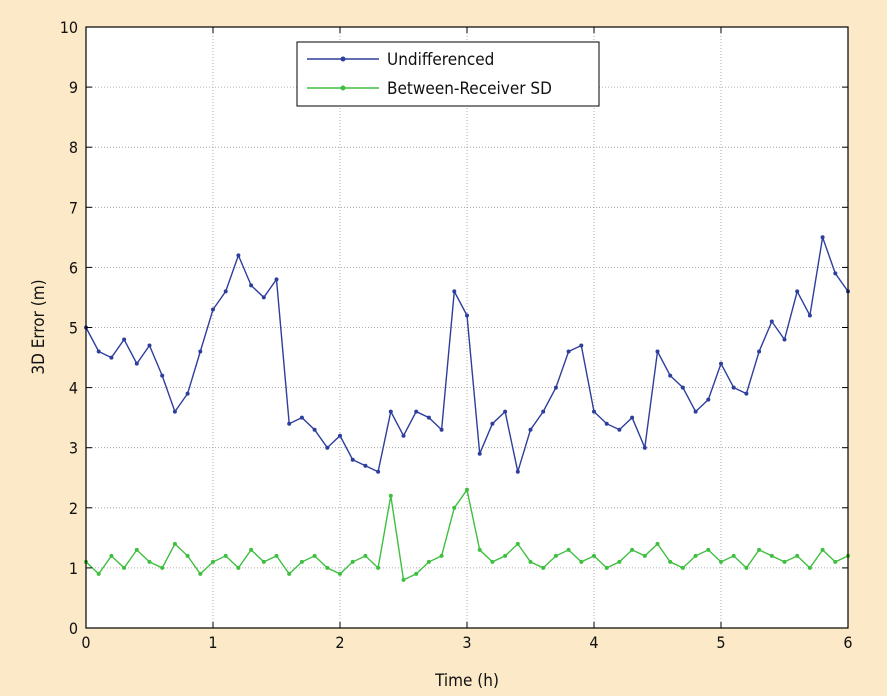 The height and width of the screenshot is (696, 887). What do you see at coordinates (339, 642) in the screenshot?
I see `x-tick-label: 2` at bounding box center [339, 642].